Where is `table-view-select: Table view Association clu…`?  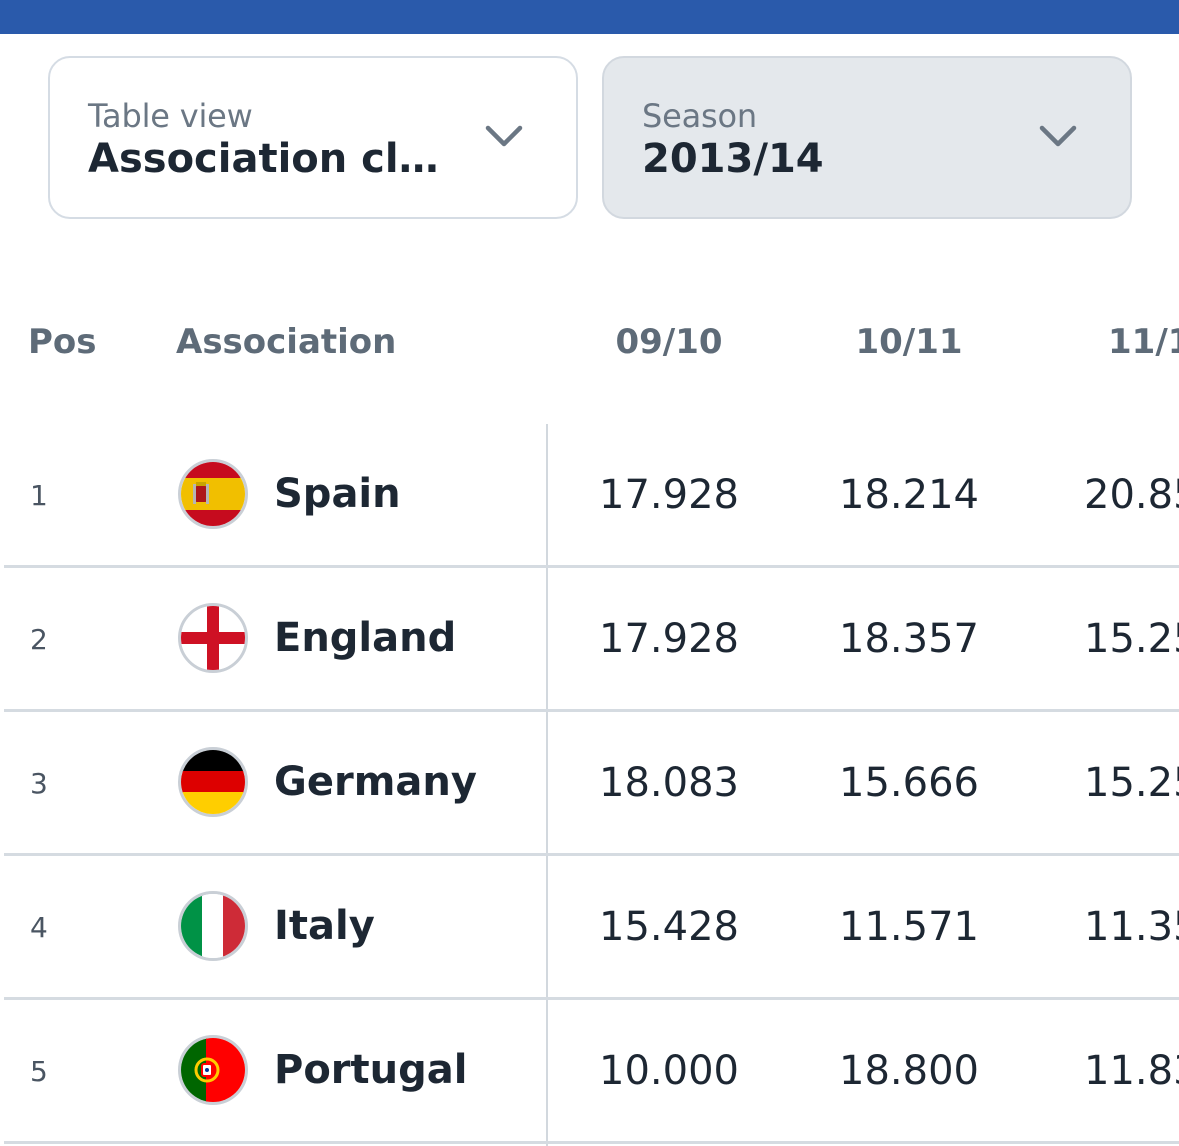
table-view-select: Table view Association clu… is located at coordinates (313, 137).